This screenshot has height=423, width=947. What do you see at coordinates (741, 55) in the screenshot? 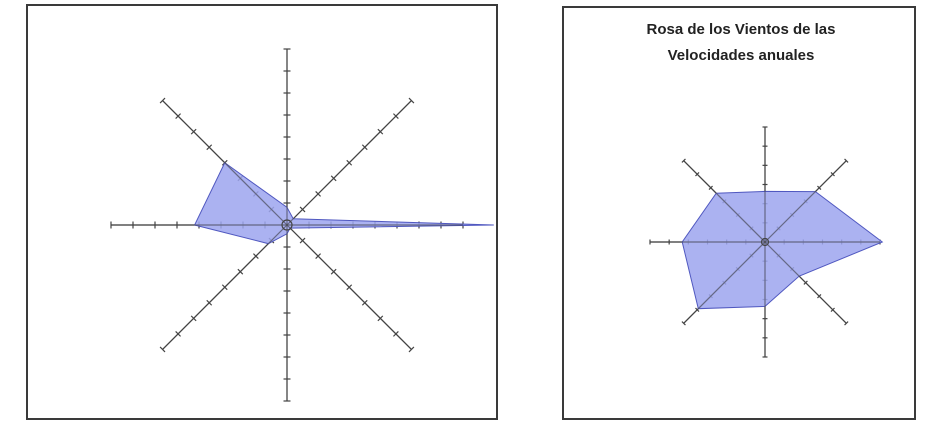
I see `chart-title-line-2: Velocidades anuales` at bounding box center [741, 55].